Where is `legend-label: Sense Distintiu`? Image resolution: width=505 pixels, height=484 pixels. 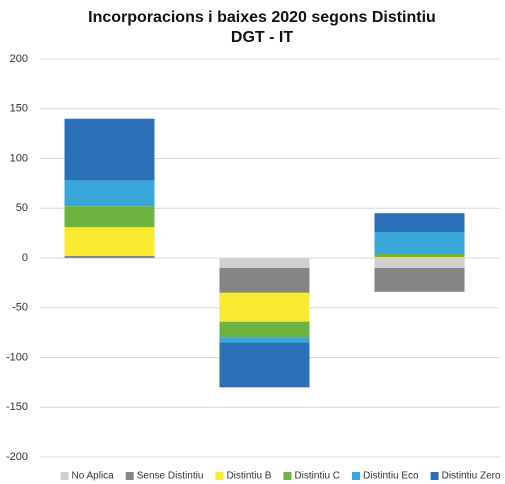
legend-label: Sense Distintiu is located at coordinates (170, 476).